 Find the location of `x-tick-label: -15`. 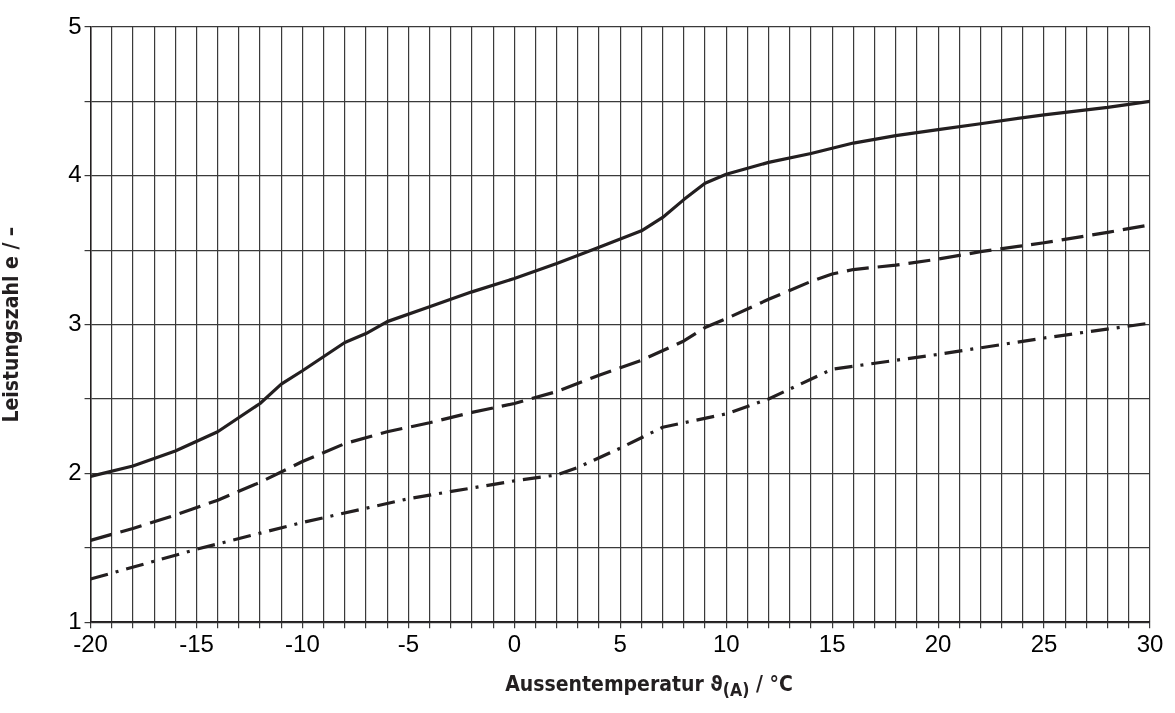

x-tick-label: -15 is located at coordinates (196, 644).